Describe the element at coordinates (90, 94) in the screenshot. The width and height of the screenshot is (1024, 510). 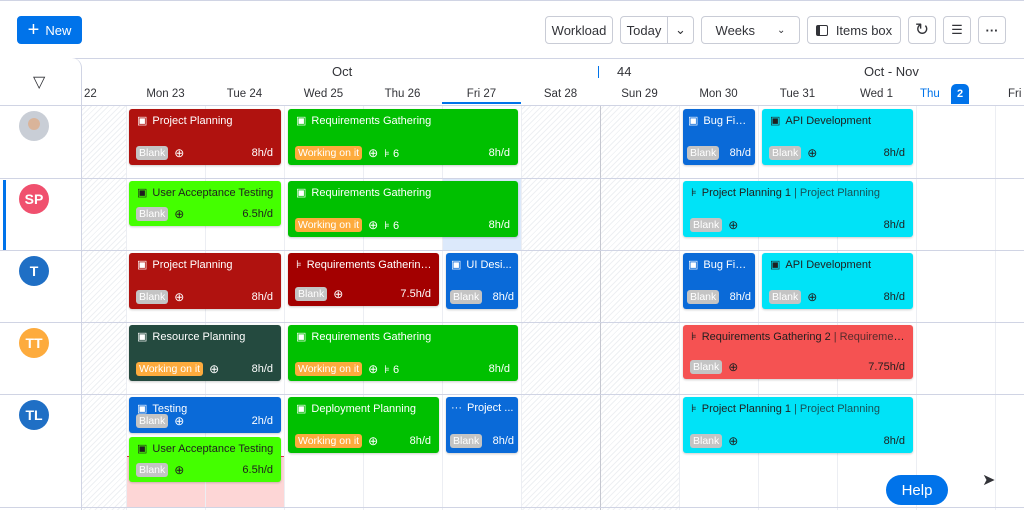
I see `day-header: 22` at that location.